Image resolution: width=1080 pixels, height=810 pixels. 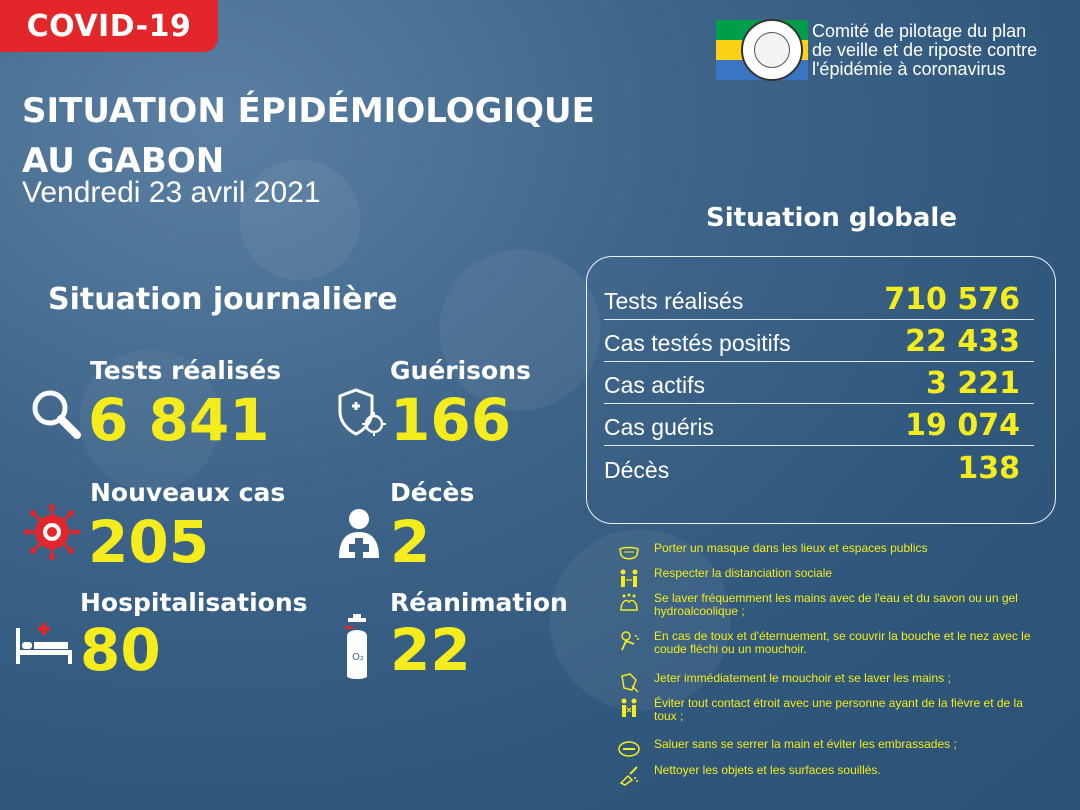 I want to click on svg-text: O₂, so click(x=358, y=657).